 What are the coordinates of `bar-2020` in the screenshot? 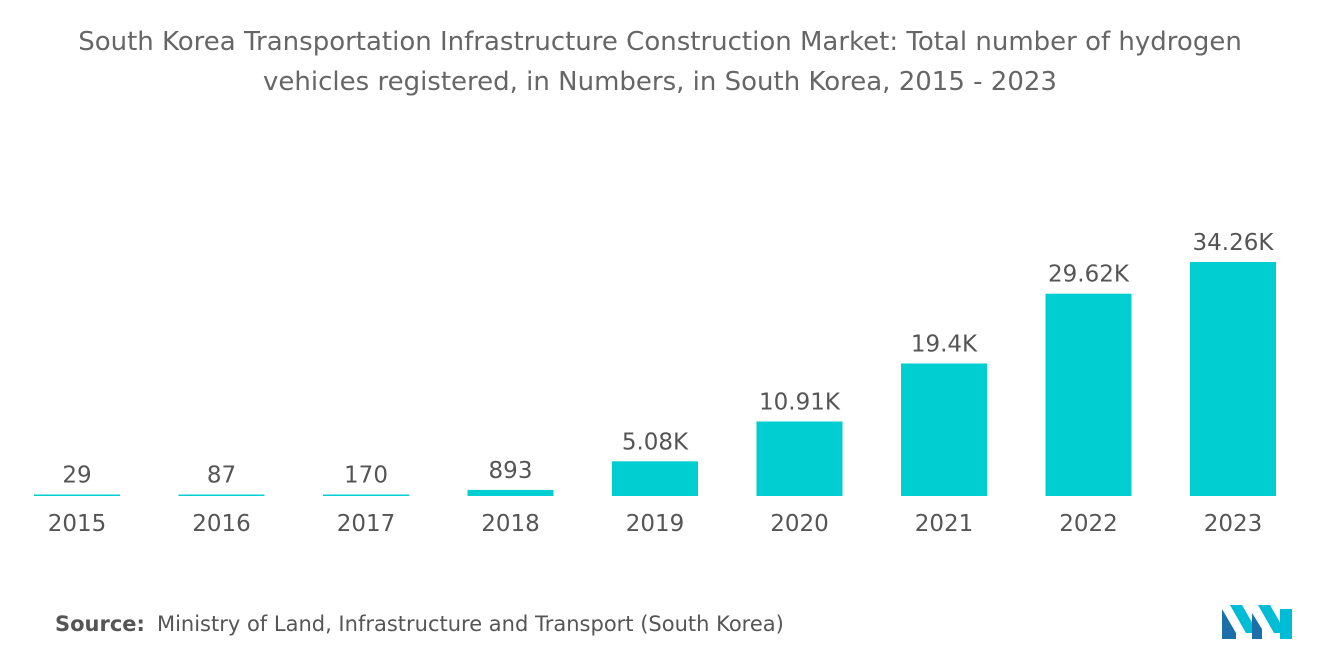 It's located at (799, 458).